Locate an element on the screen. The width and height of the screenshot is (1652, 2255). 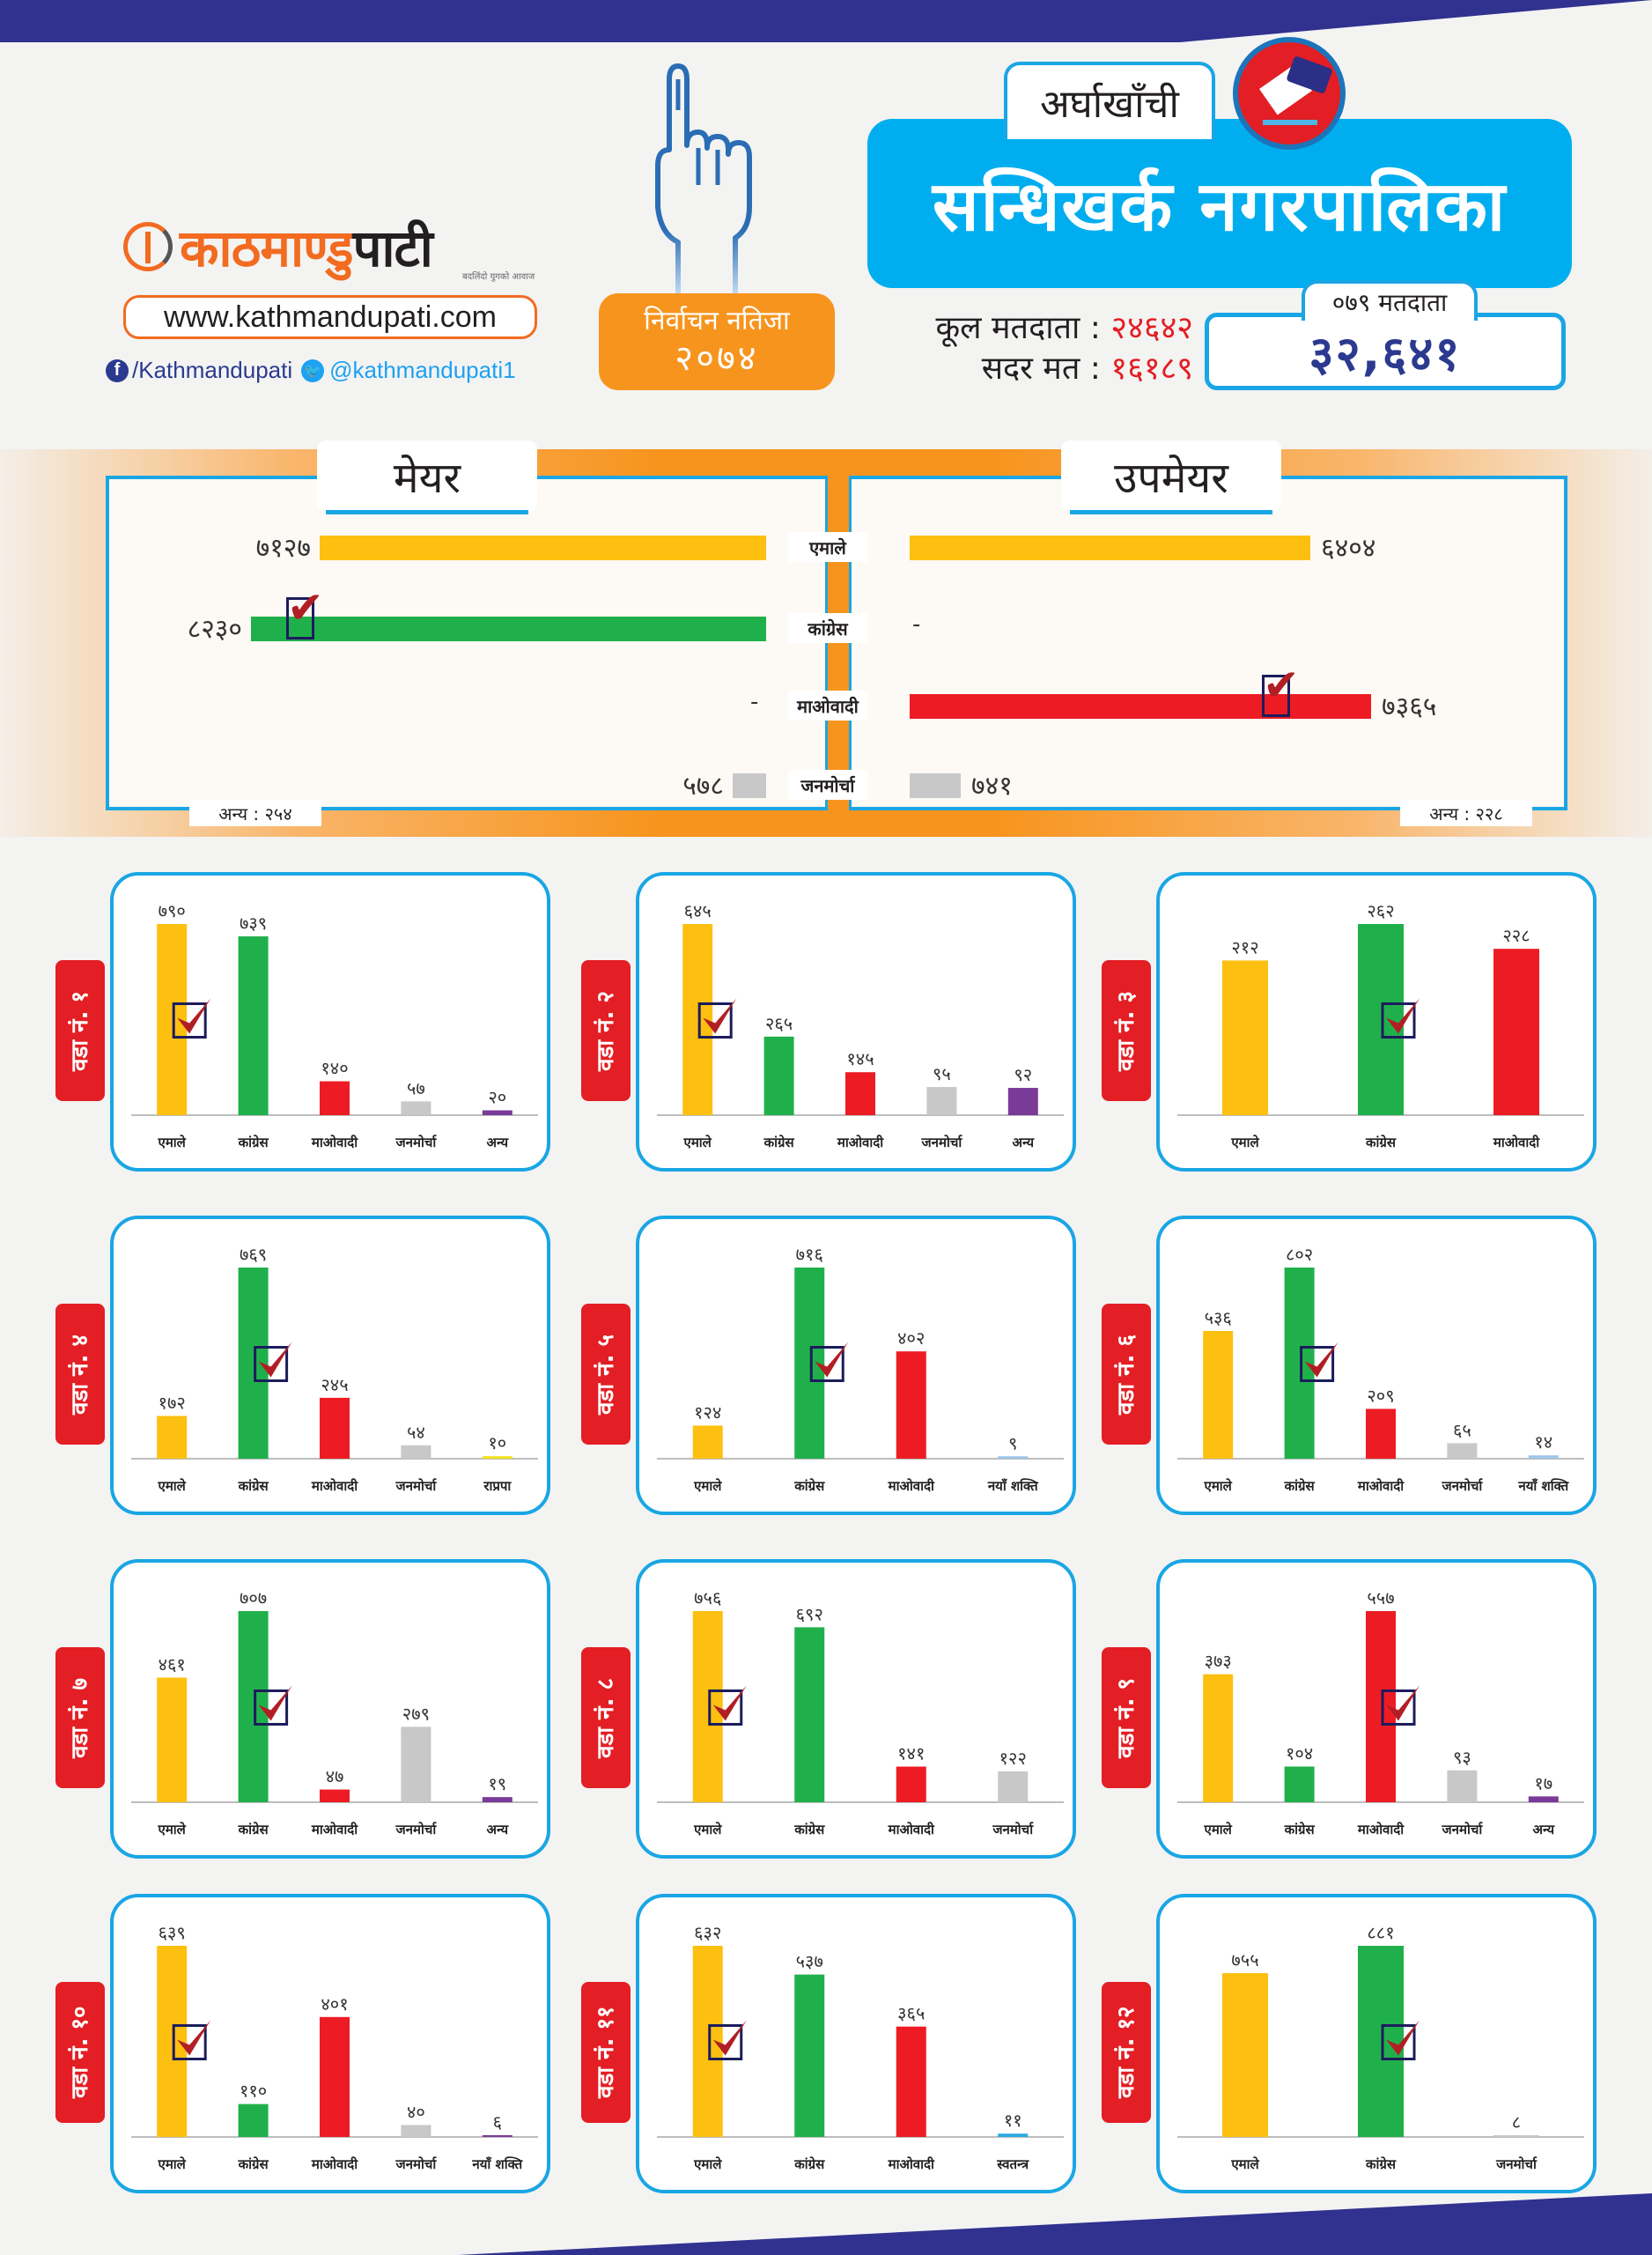
ward-chart: २१२ एमाले २६२ कांग्रेस २२८ माओवादी is located at coordinates (1380, 1025).